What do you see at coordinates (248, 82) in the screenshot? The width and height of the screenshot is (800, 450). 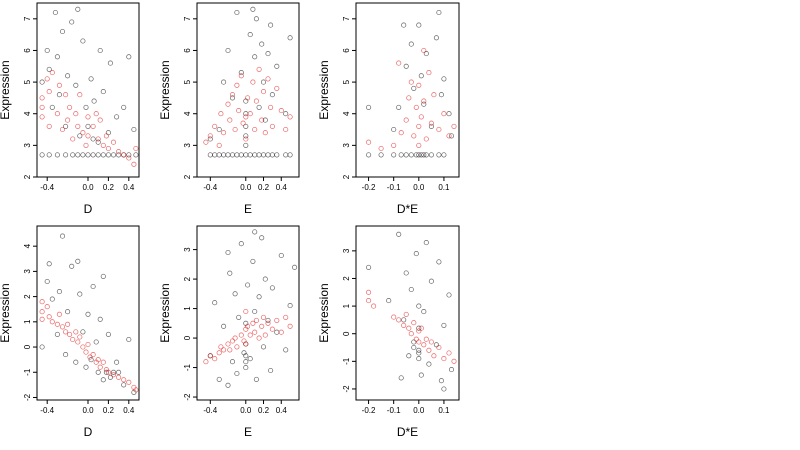 I see `points-r1c2` at bounding box center [248, 82].